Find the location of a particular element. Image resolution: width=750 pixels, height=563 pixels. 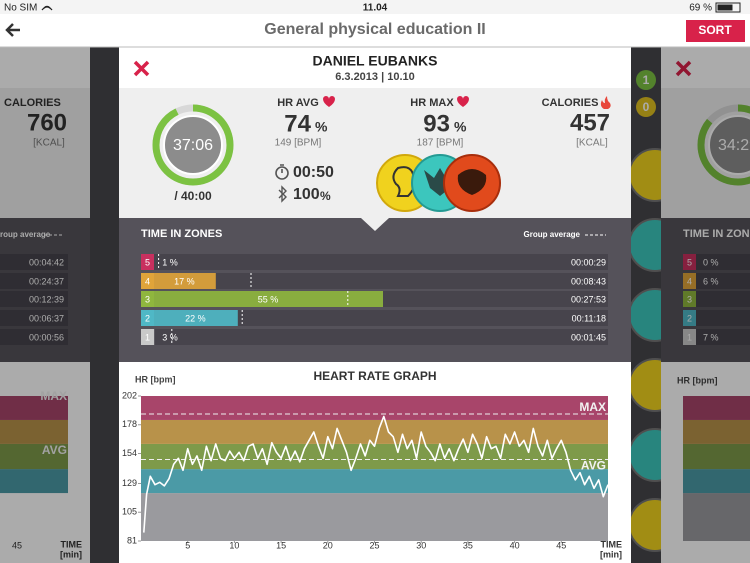

right-zone-number: 4 is located at coordinates (689, 281).